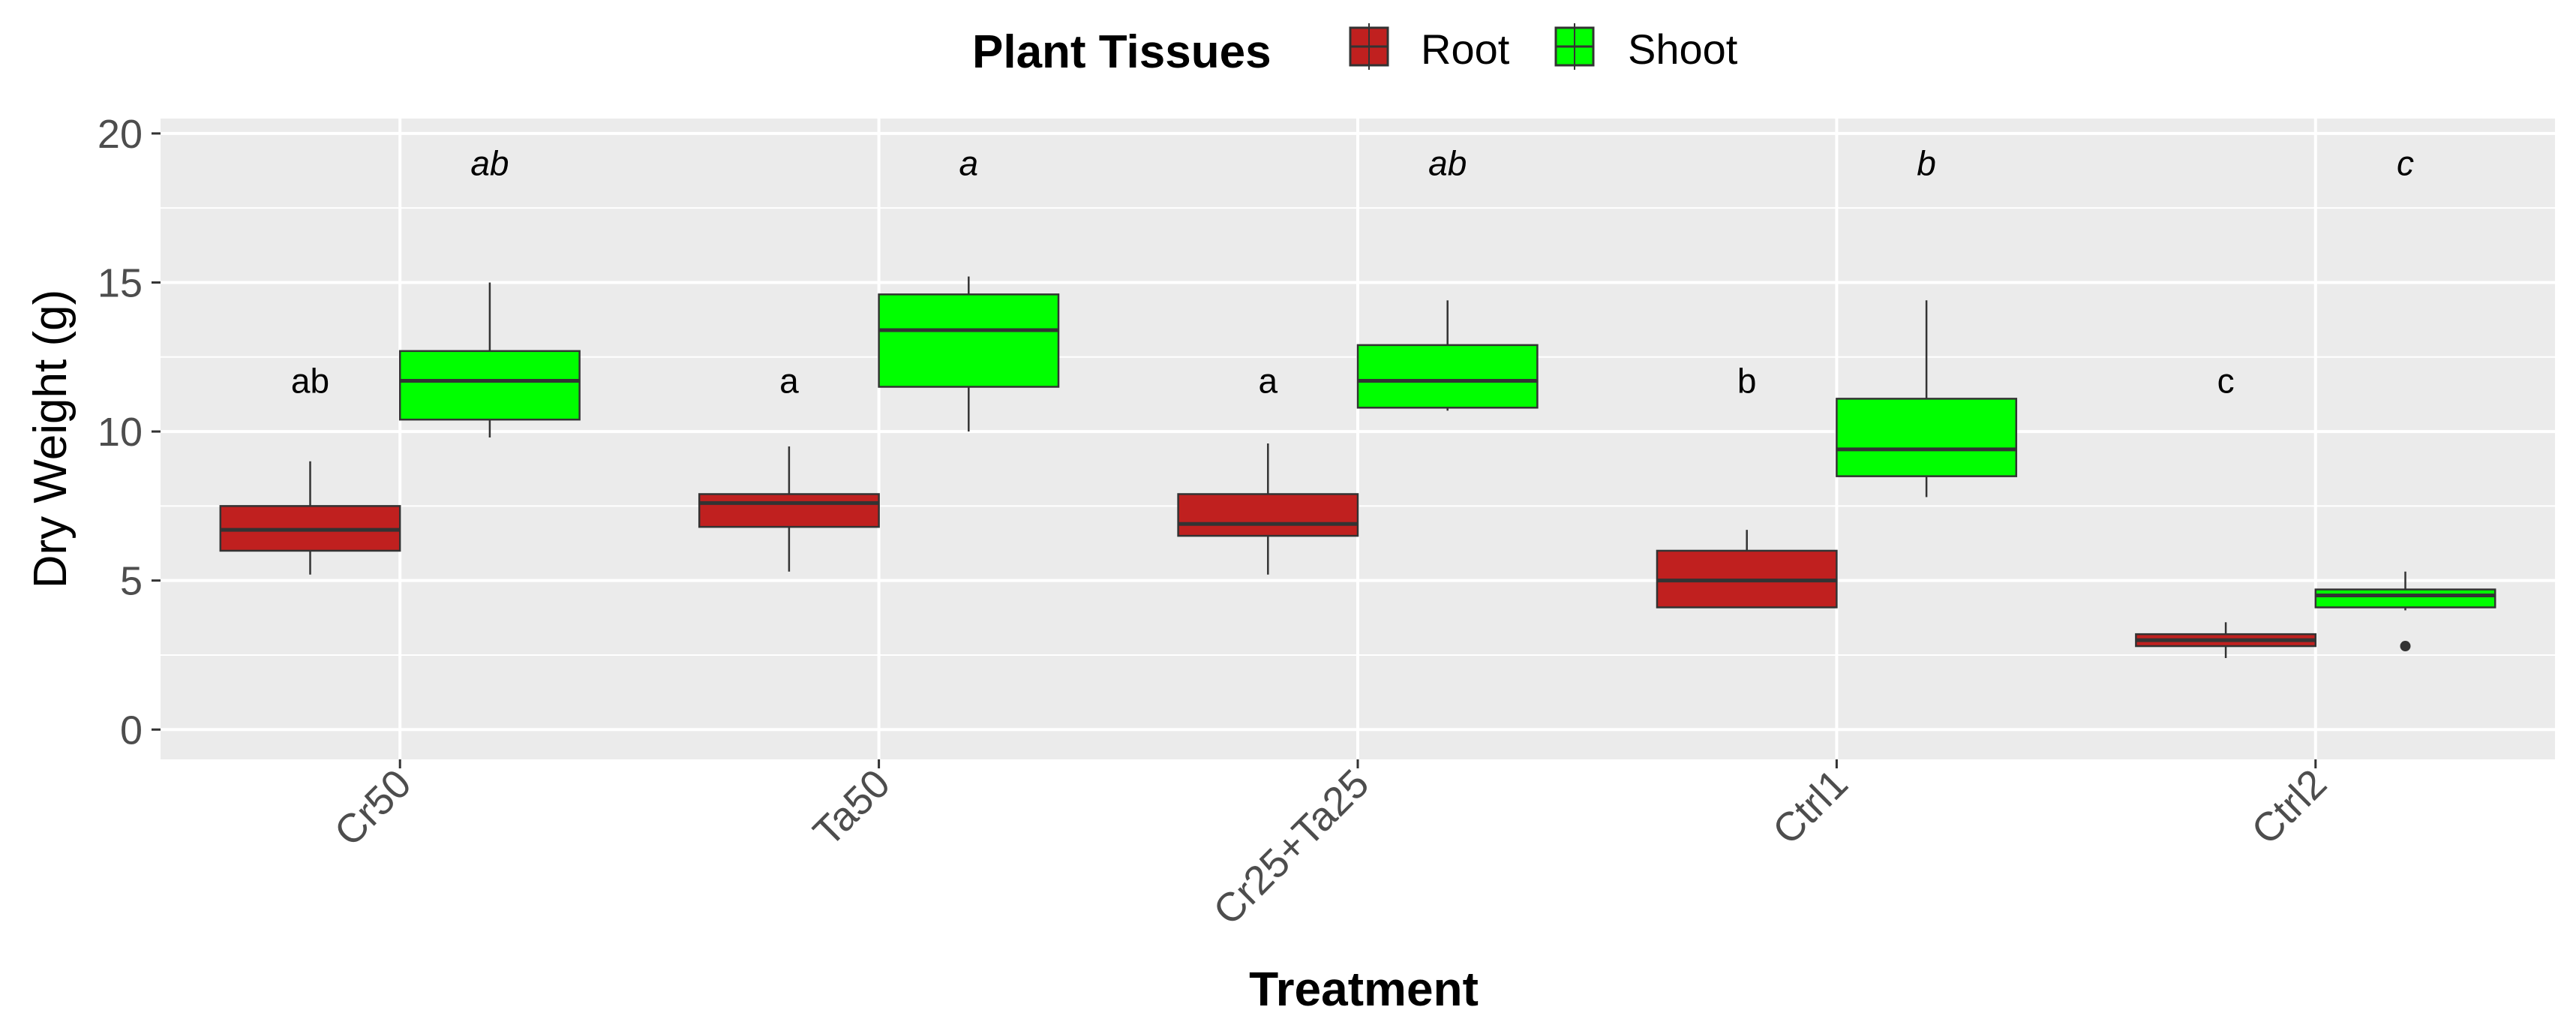 The image size is (2576, 1028). I want to click on x-axis-title: Treatment, so click(1364, 989).